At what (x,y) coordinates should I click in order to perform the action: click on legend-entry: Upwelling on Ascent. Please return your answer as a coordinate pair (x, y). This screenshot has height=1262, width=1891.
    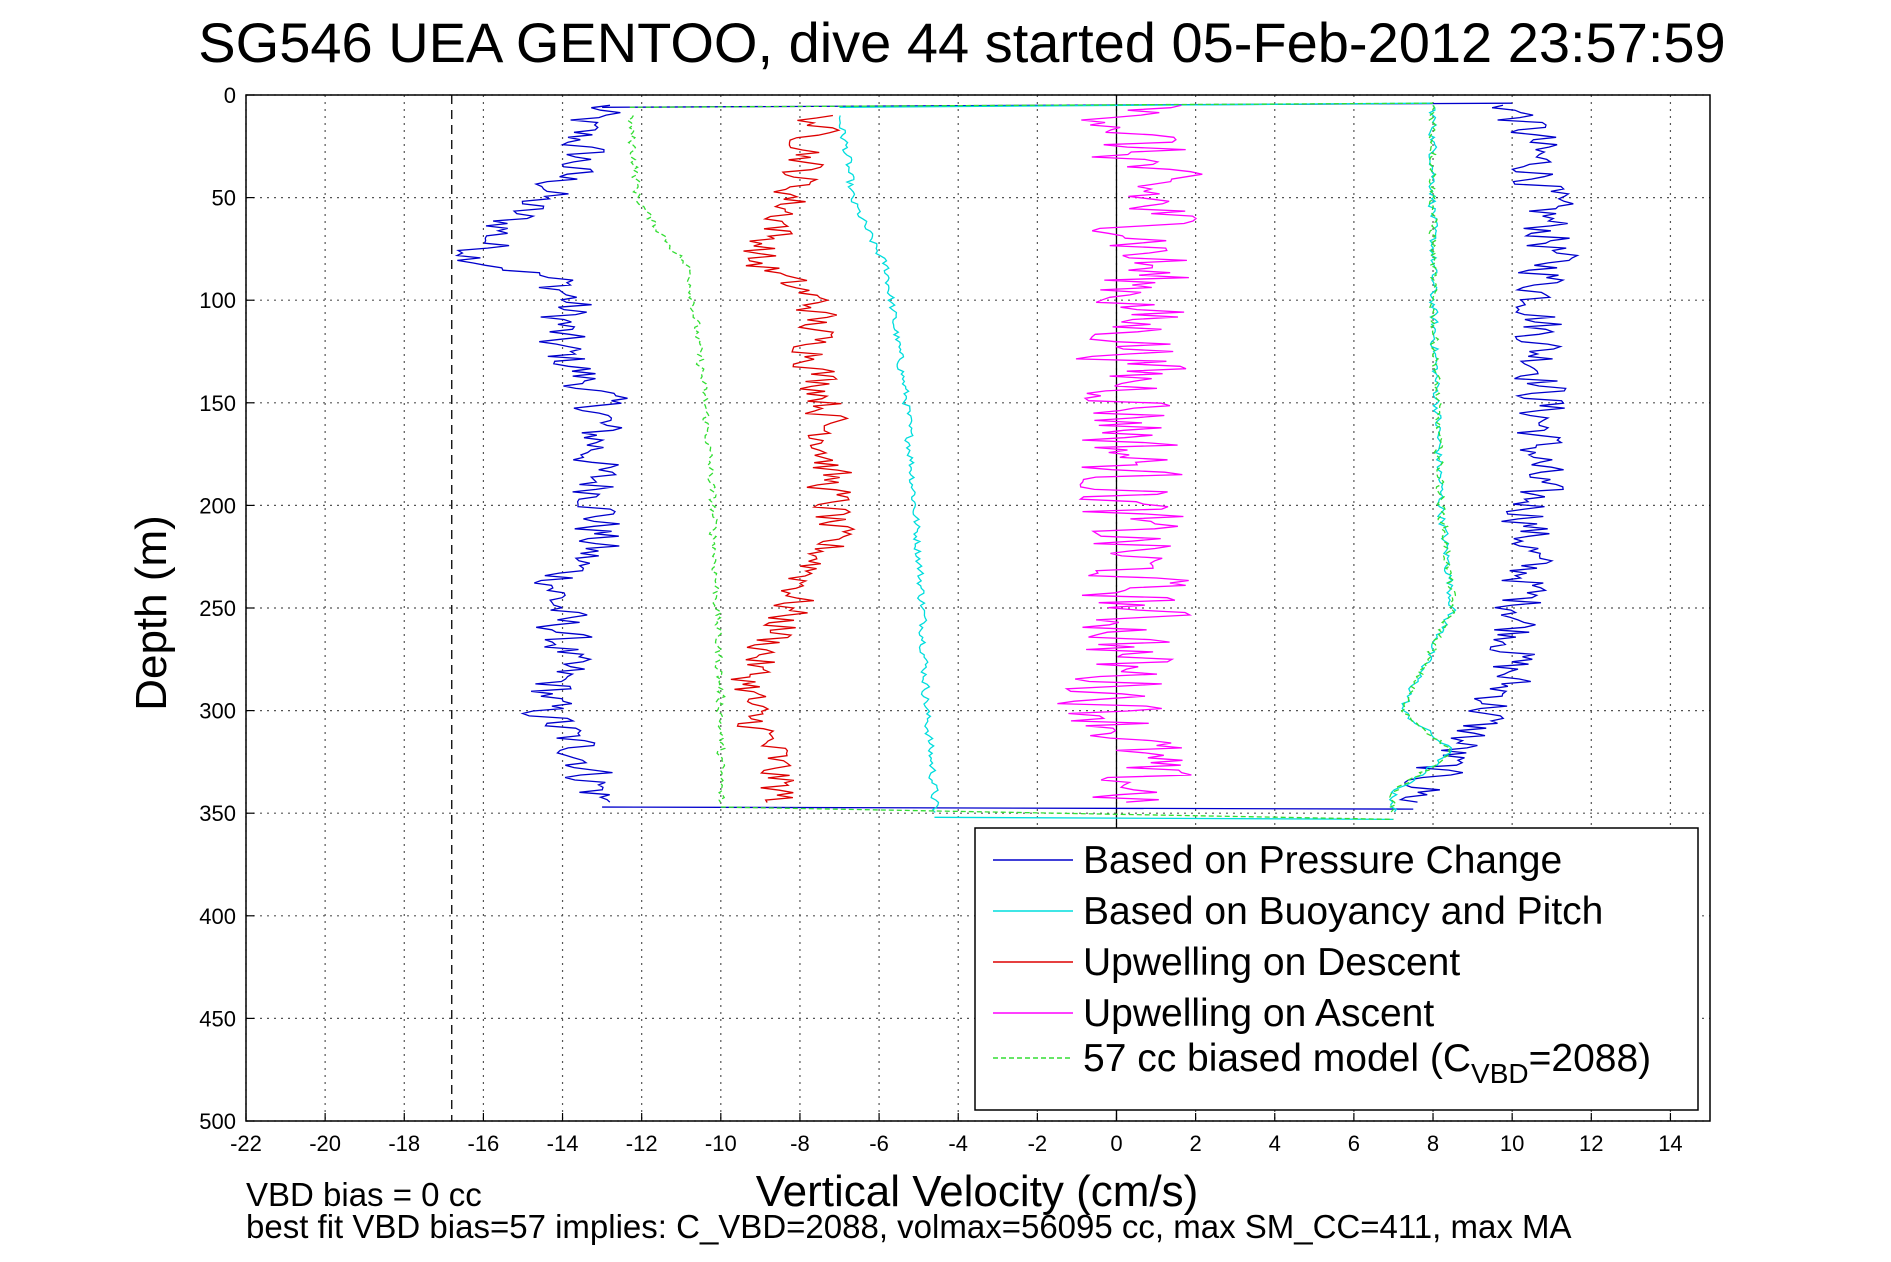
    Looking at the image, I should click on (1258, 1013).